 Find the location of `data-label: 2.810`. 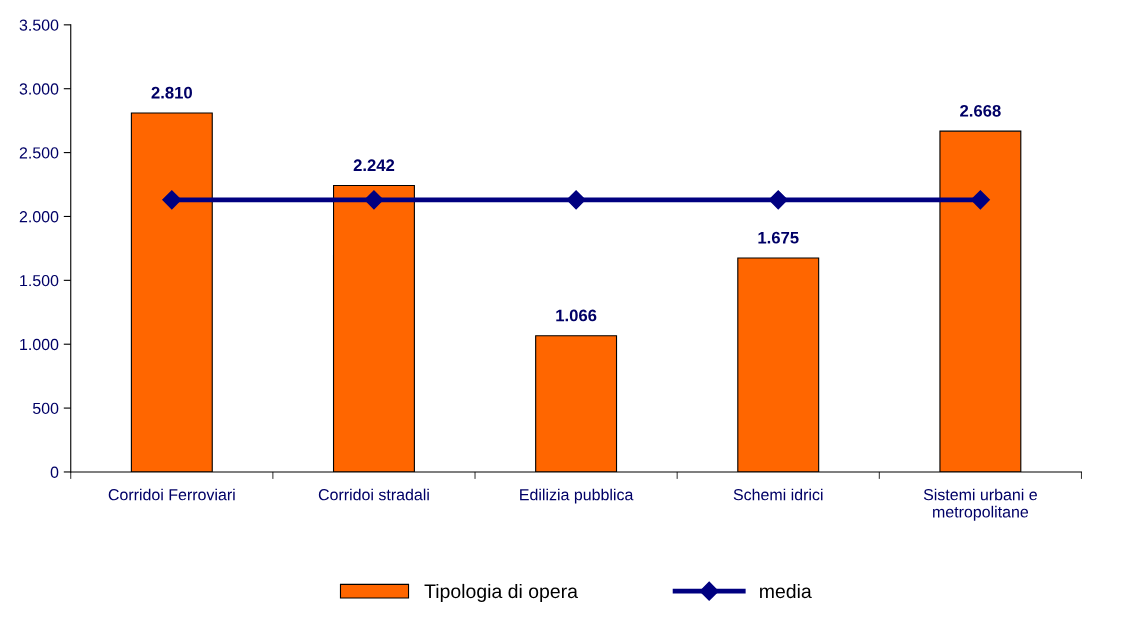

data-label: 2.810 is located at coordinates (171, 92).